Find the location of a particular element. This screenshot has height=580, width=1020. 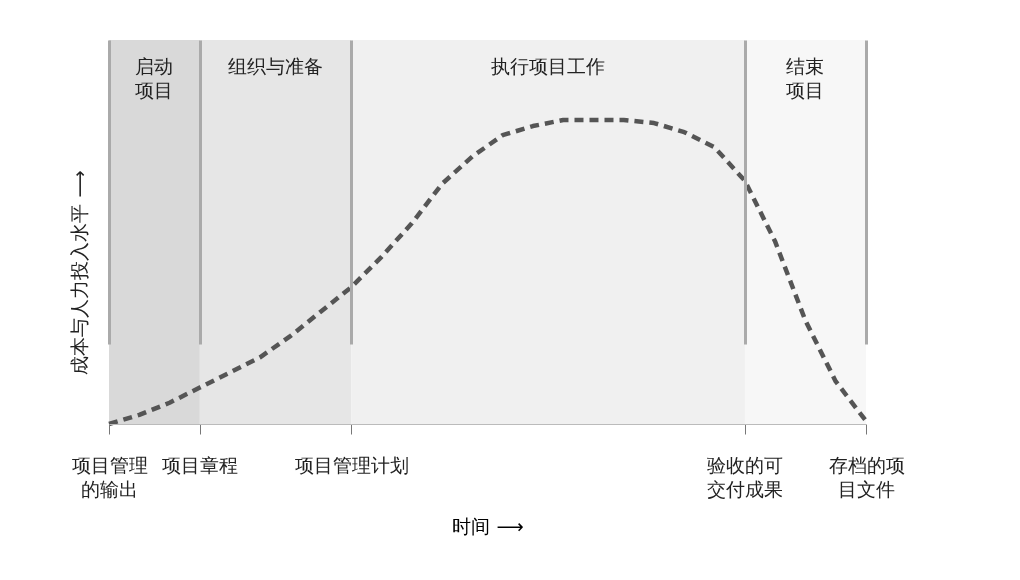

band-label: 启动项目 is located at coordinates (154, 78).